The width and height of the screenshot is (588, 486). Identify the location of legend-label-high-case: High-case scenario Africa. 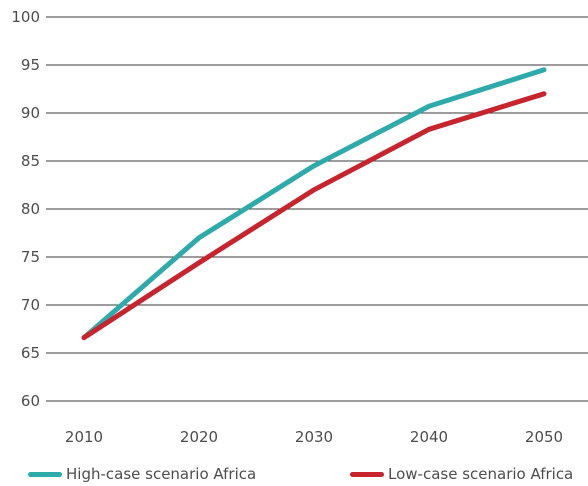
(161, 474).